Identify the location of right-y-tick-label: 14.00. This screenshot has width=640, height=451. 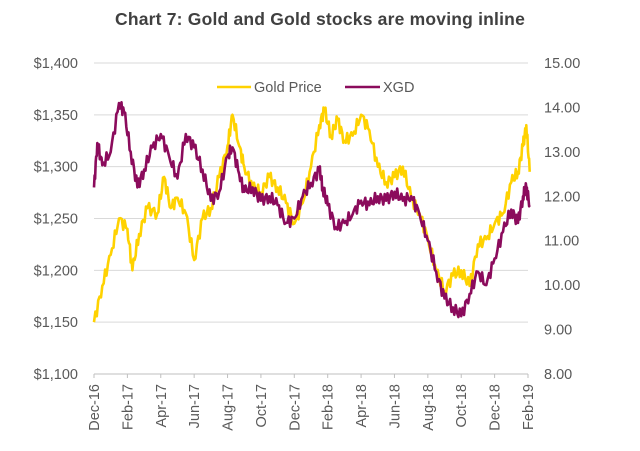
(562, 108).